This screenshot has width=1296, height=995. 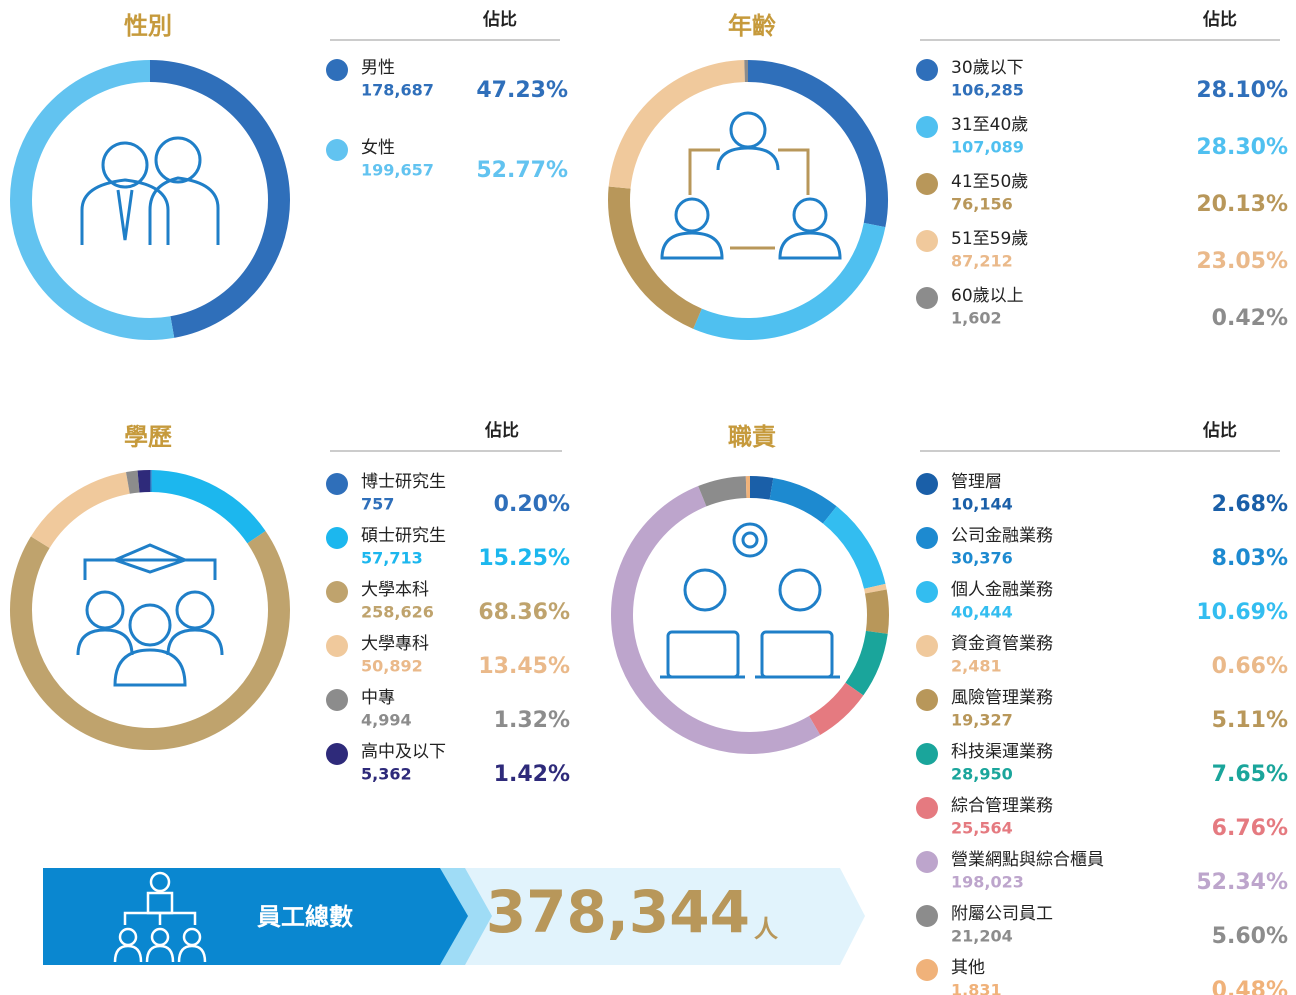 I want to click on legend-label: 博士研究生, so click(x=403, y=482).